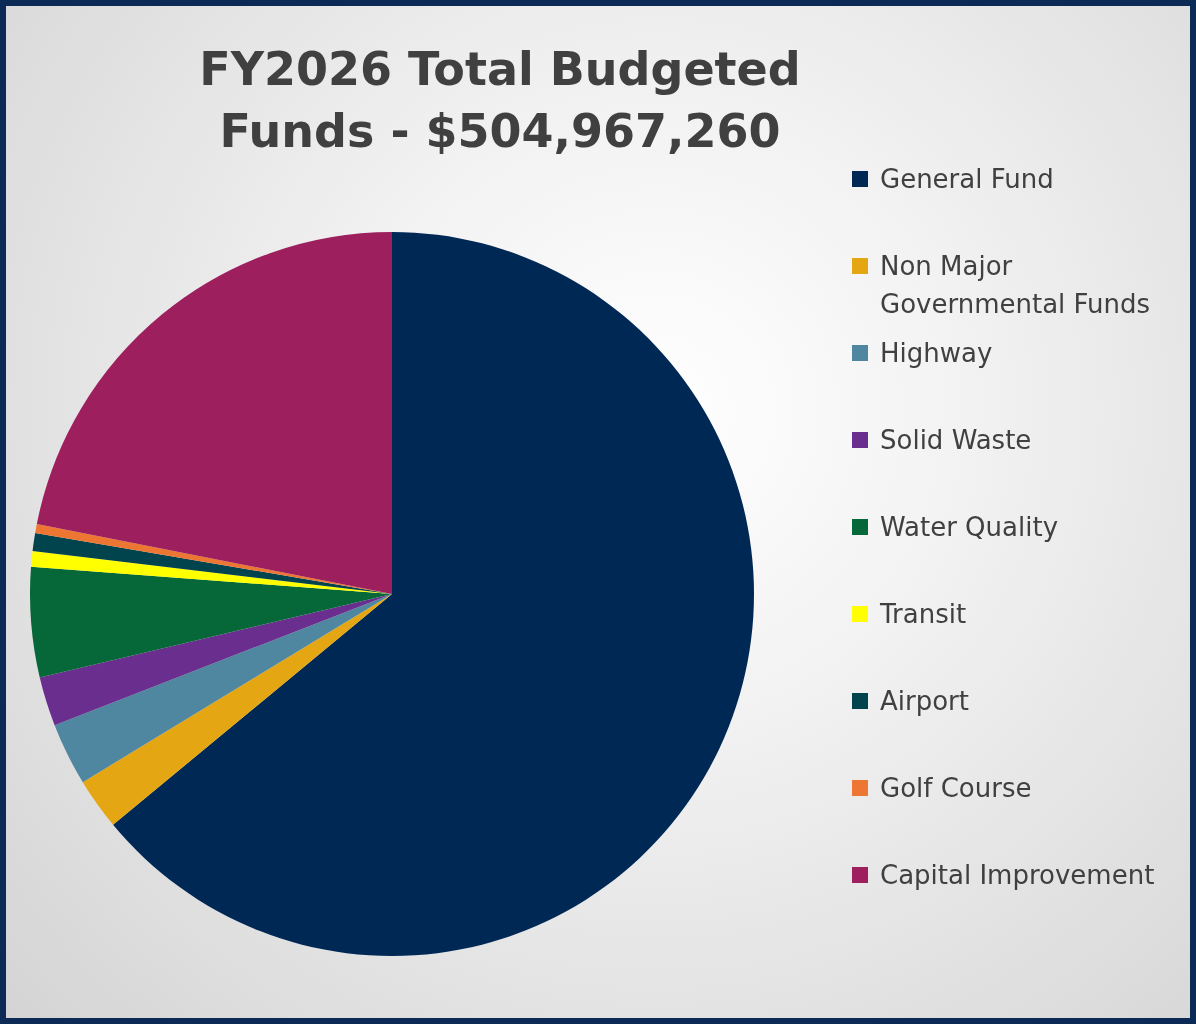 The image size is (1196, 1024). I want to click on legend-label: Solid Waste, so click(956, 440).